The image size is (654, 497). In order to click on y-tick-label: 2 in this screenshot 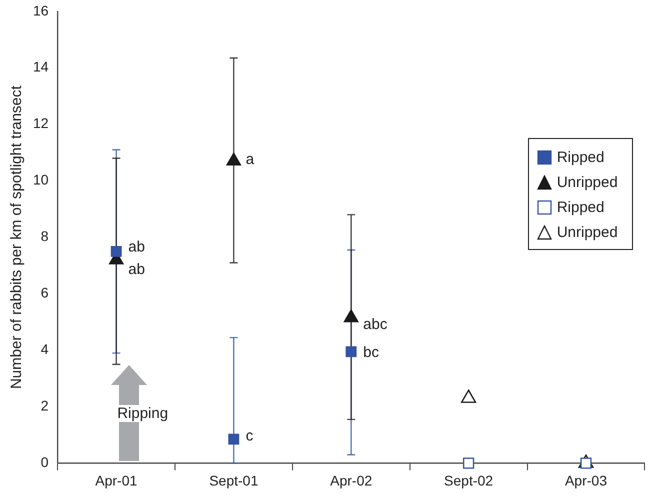, I will do `click(44, 406)`.